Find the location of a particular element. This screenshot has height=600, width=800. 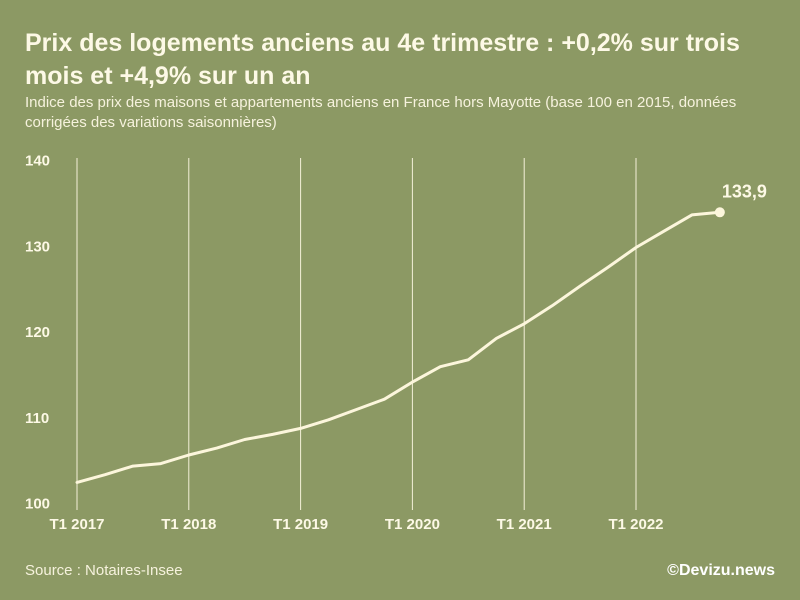

x-tick-label: T1 2017 is located at coordinates (76, 524).